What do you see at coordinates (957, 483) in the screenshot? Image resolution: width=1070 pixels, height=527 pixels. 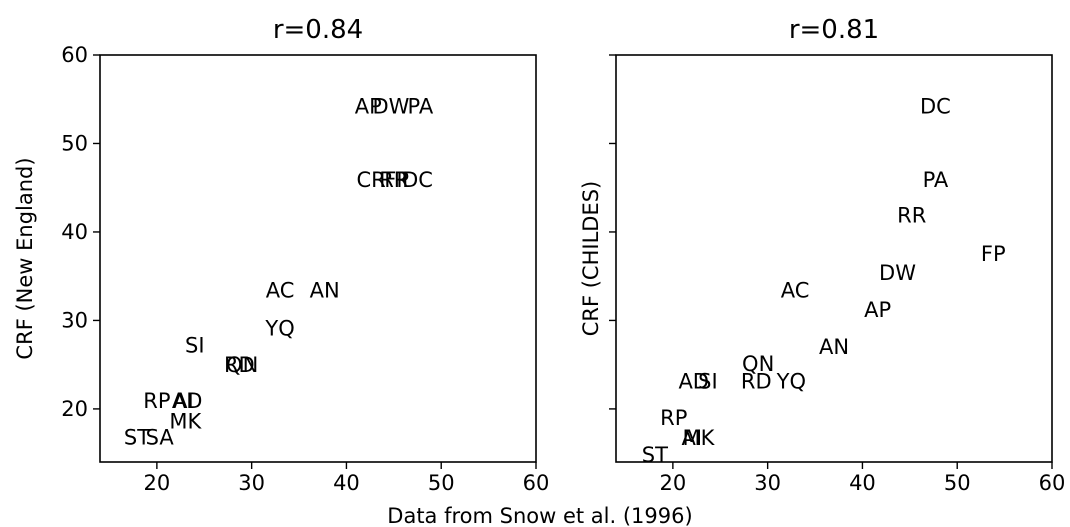 I see `panel-2-x-tick-label: 50` at bounding box center [957, 483].